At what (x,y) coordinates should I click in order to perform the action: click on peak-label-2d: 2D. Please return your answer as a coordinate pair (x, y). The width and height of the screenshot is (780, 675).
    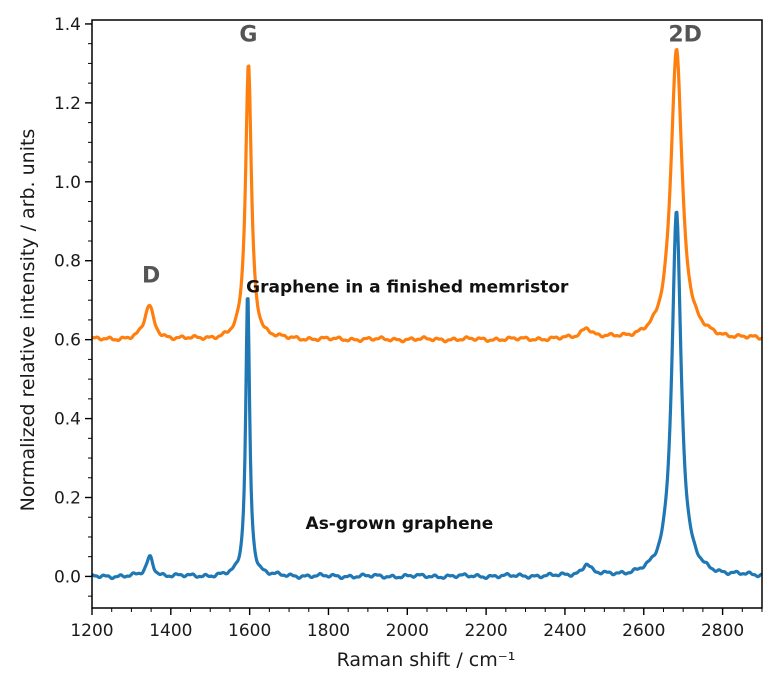
    Looking at the image, I should click on (685, 35).